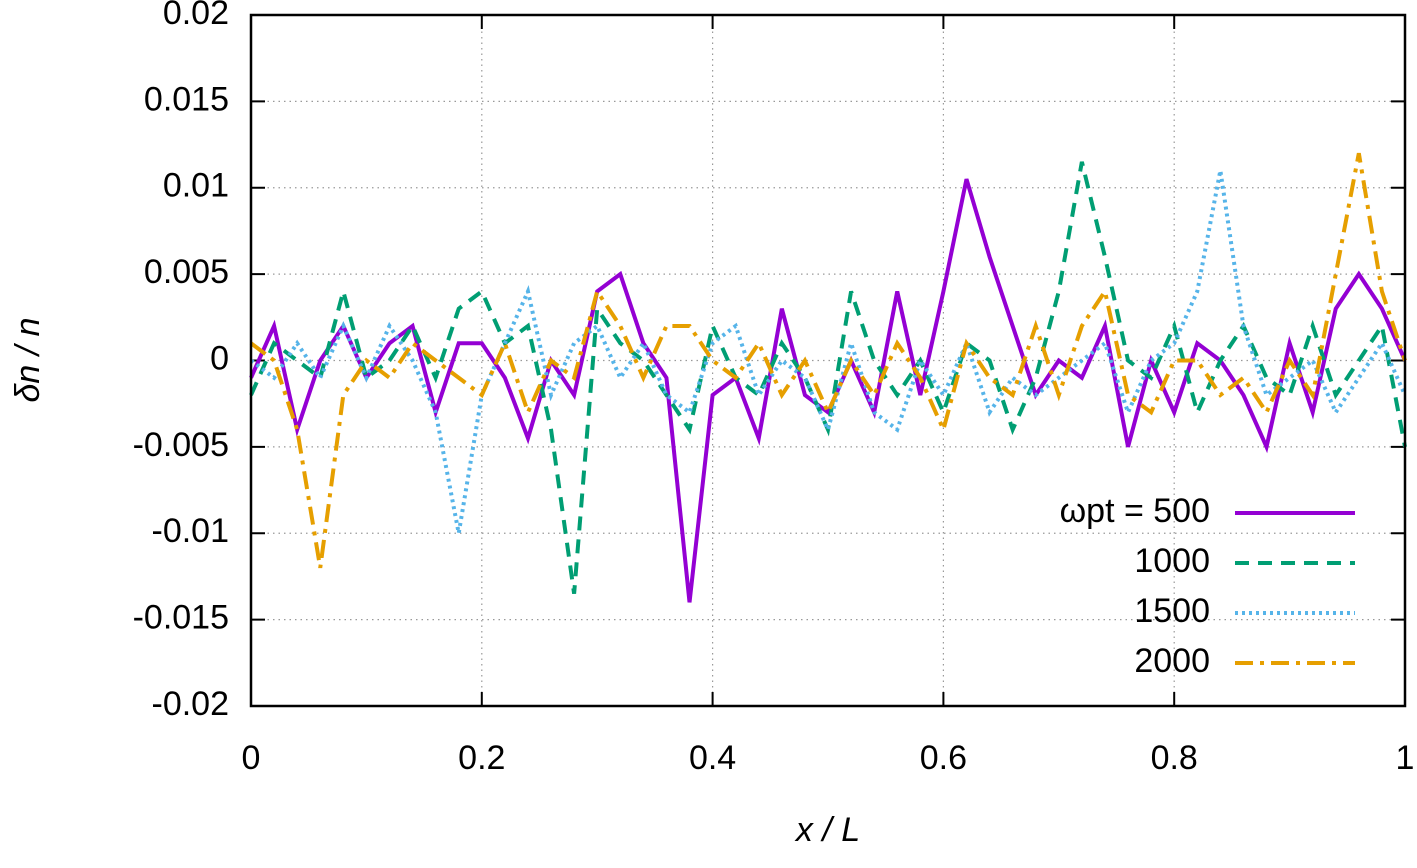 The height and width of the screenshot is (868, 1417). What do you see at coordinates (181, 618) in the screenshot?
I see `y-tick-label: -0.015` at bounding box center [181, 618].